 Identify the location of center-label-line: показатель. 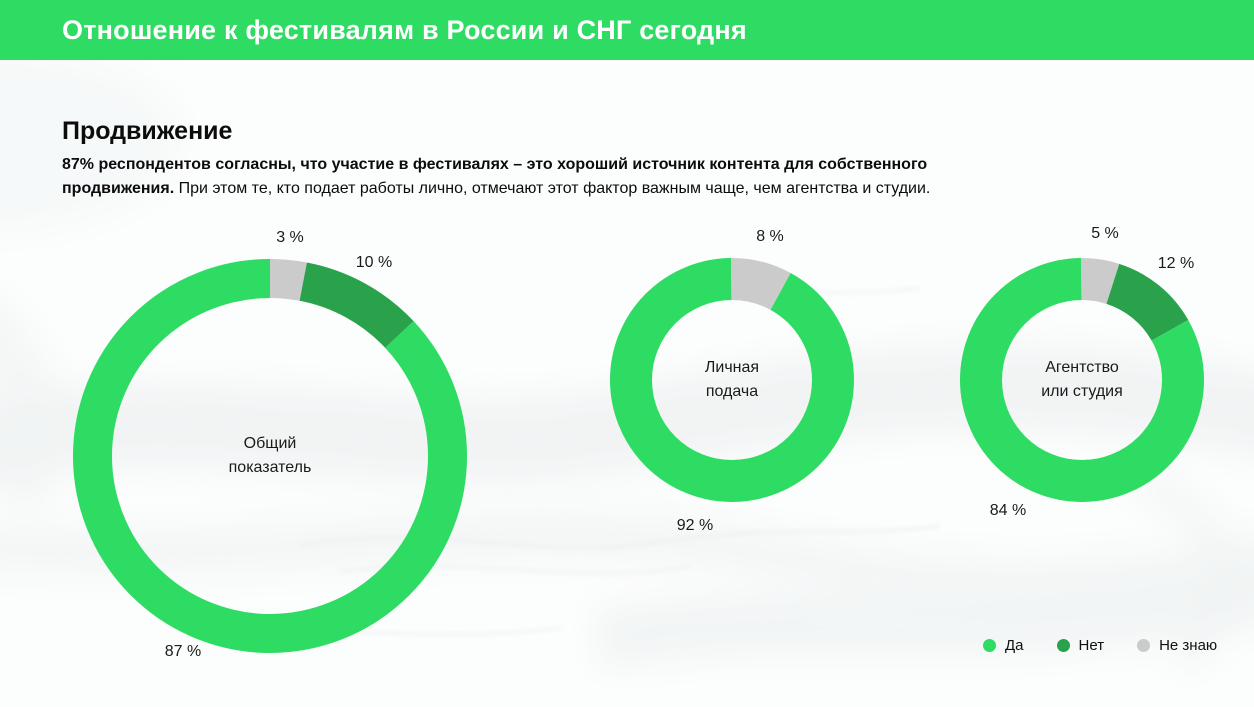
(270, 467).